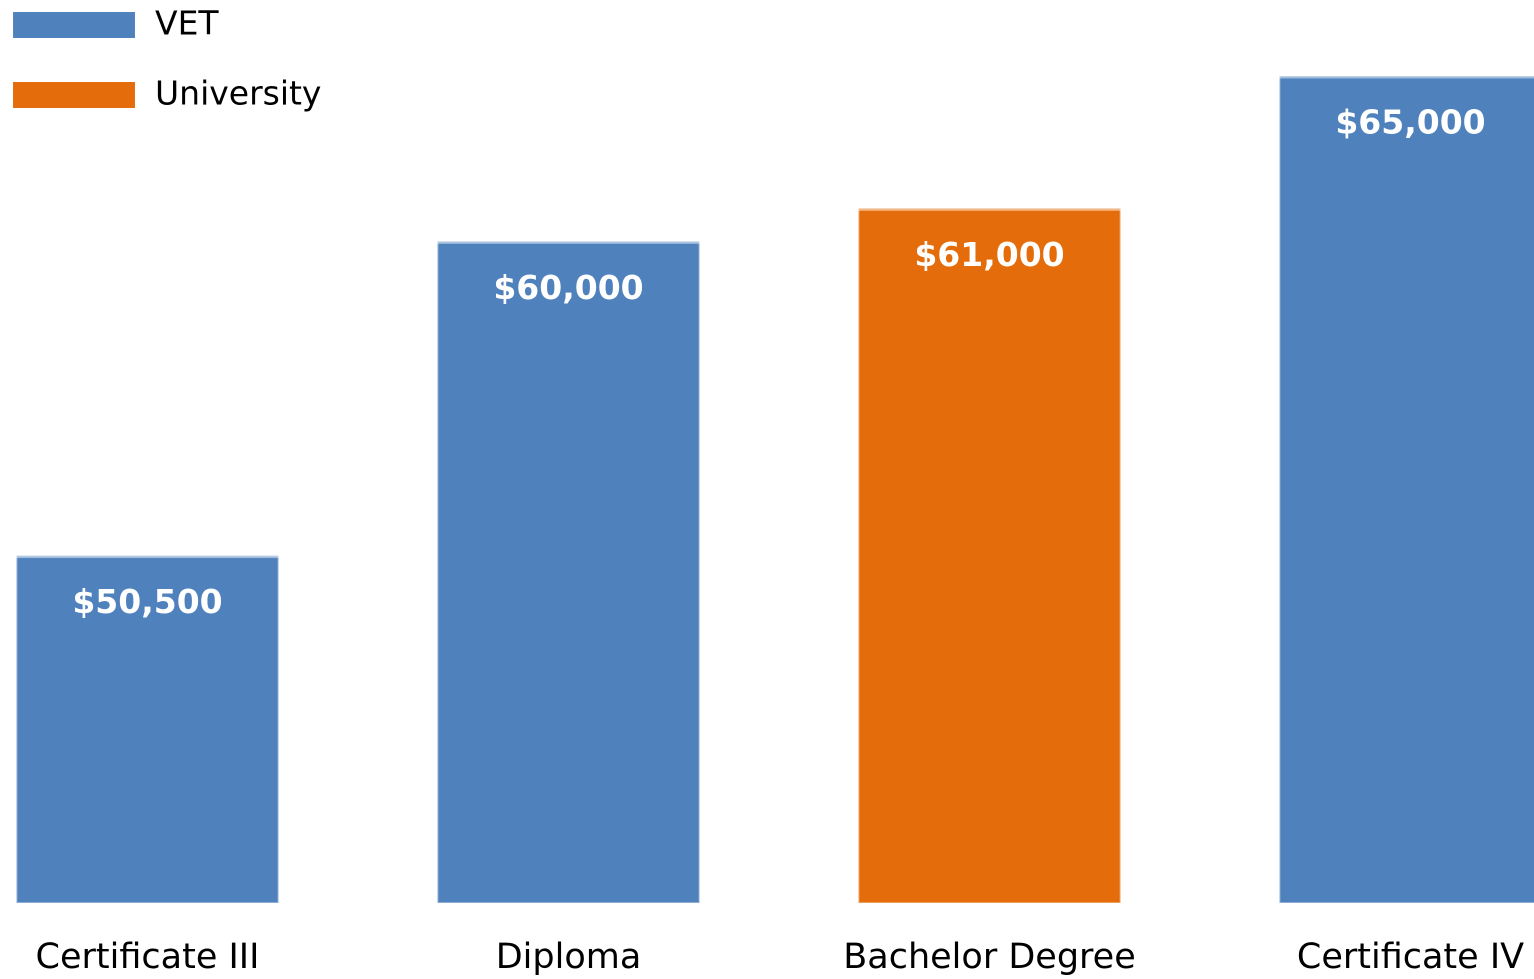 Image resolution: width=1534 pixels, height=979 pixels. What do you see at coordinates (569, 957) in the screenshot?
I see `x-tick-label: Diploma` at bounding box center [569, 957].